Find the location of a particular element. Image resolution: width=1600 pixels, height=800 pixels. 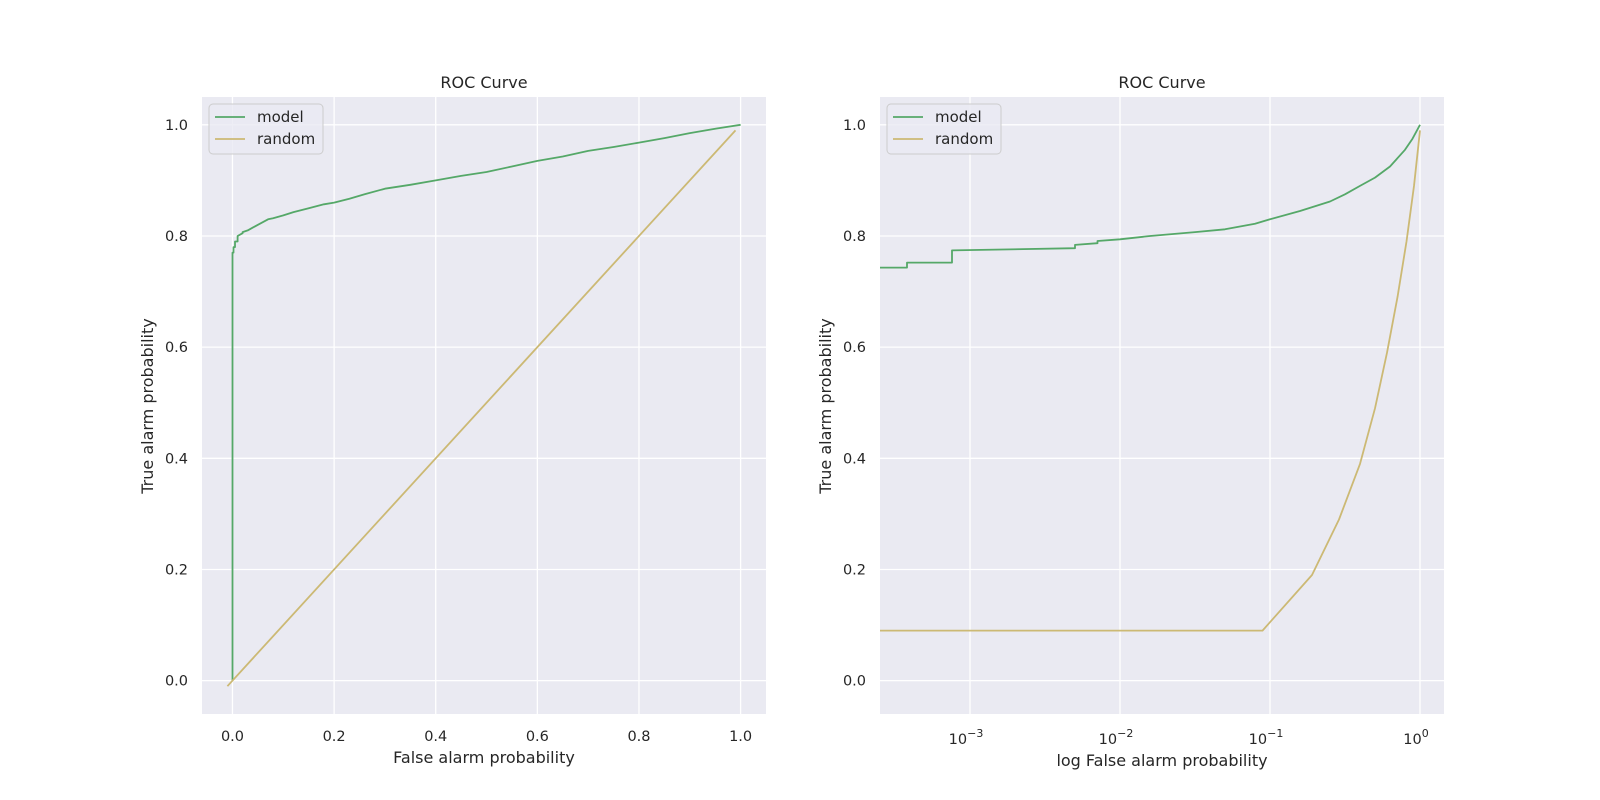

x-tick-label: 0.8 is located at coordinates (638, 737).